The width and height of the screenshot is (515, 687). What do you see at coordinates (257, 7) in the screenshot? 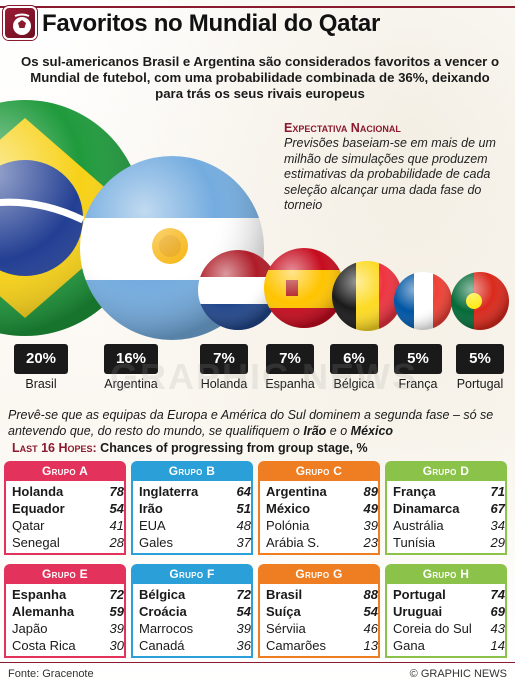
I see `header-rule` at bounding box center [257, 7].